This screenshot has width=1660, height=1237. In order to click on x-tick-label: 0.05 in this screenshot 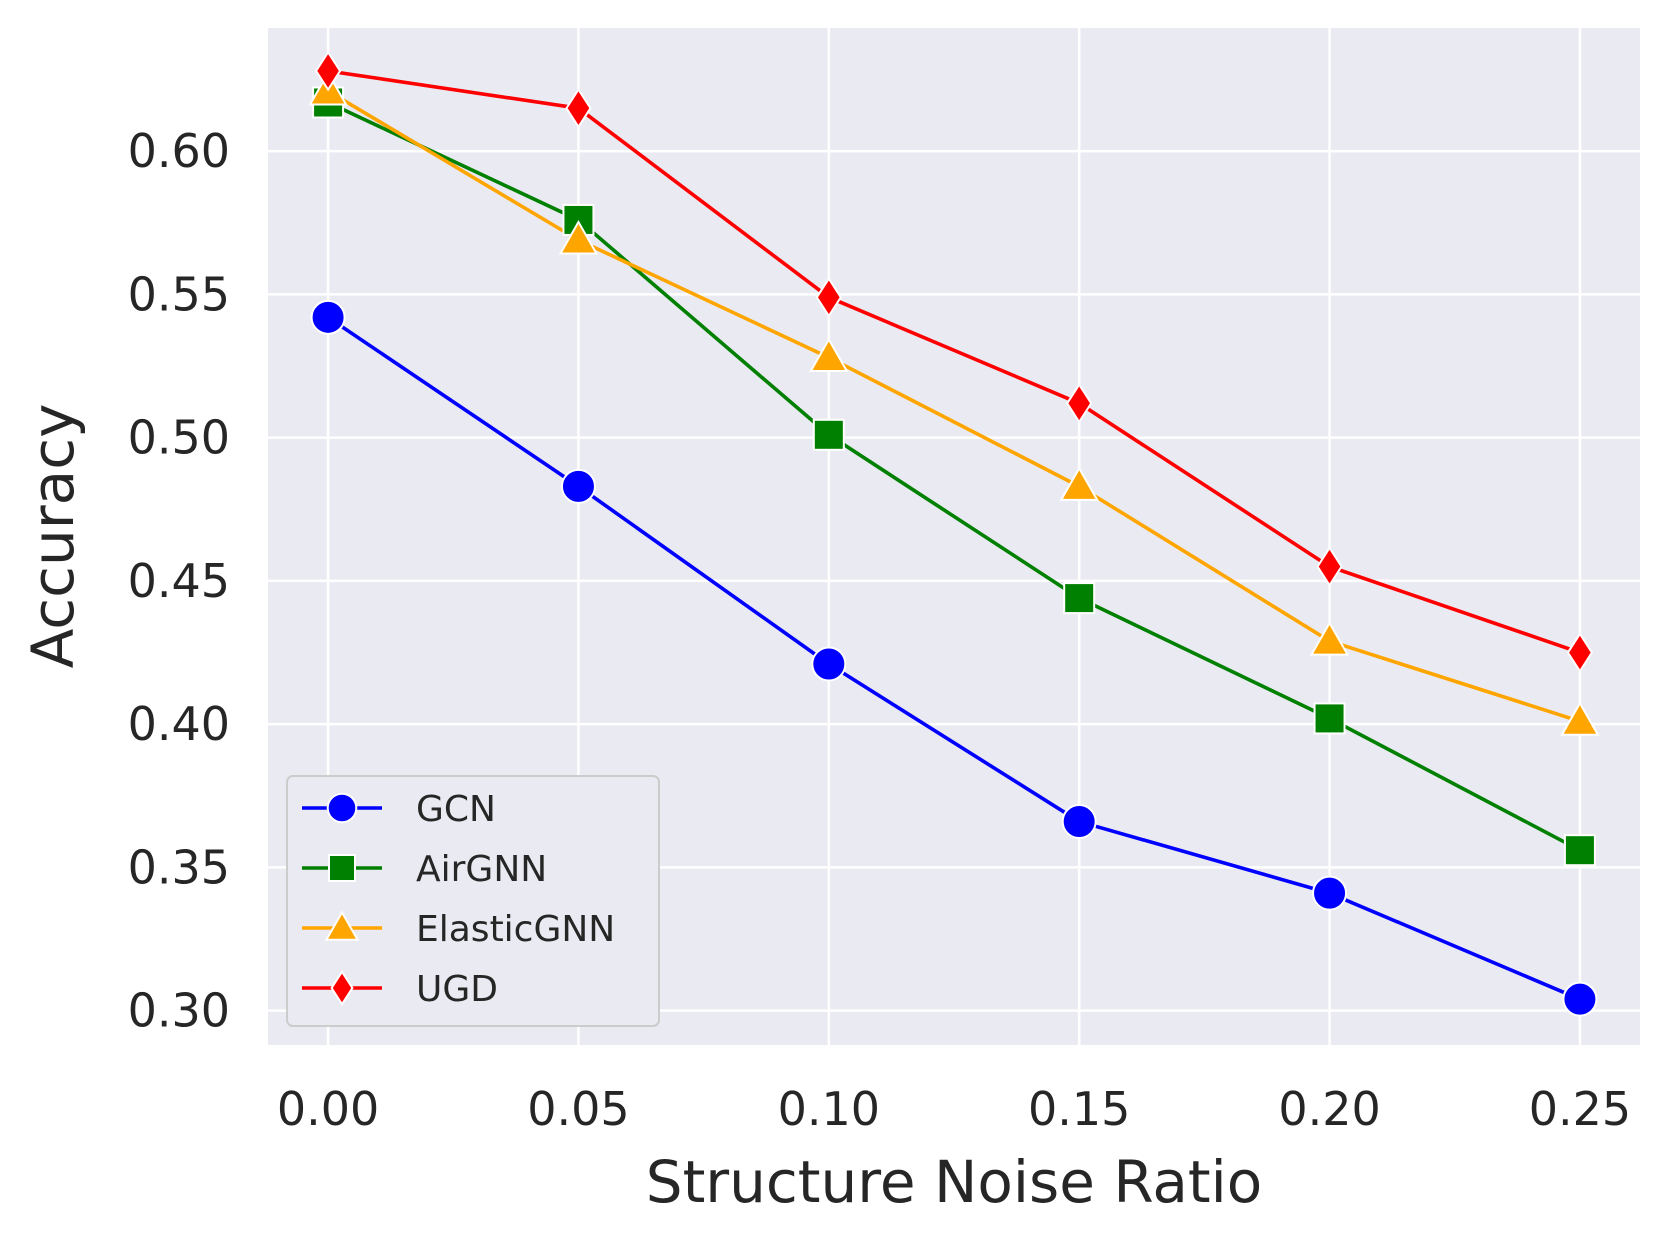, I will do `click(578, 1109)`.